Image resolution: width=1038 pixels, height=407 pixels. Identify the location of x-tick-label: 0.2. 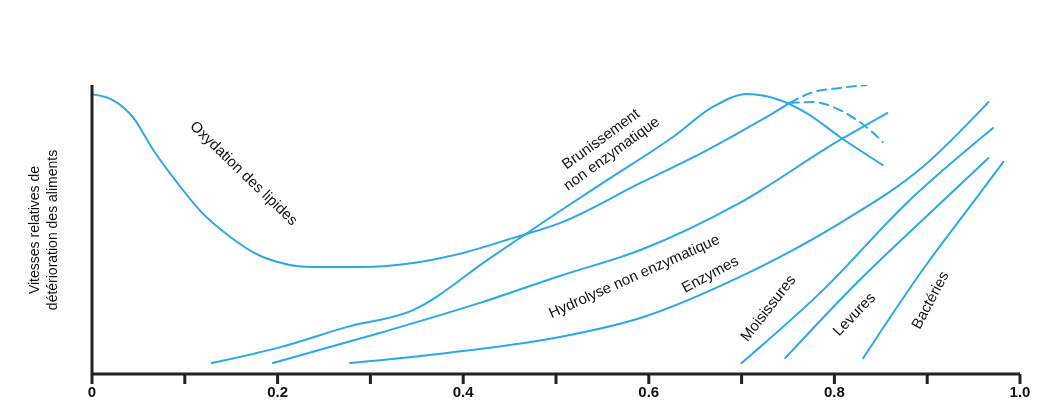
(278, 391).